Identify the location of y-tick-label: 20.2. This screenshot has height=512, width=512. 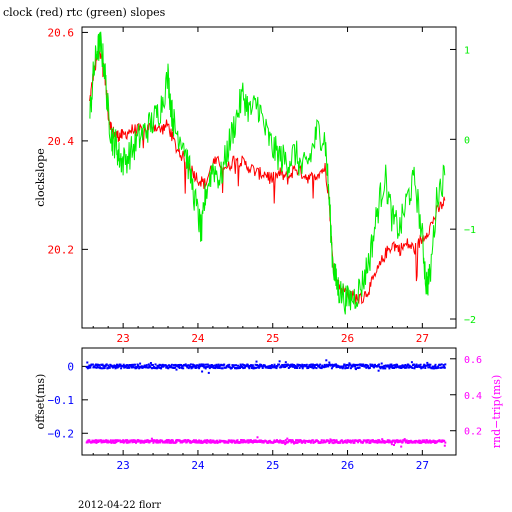
(61, 249).